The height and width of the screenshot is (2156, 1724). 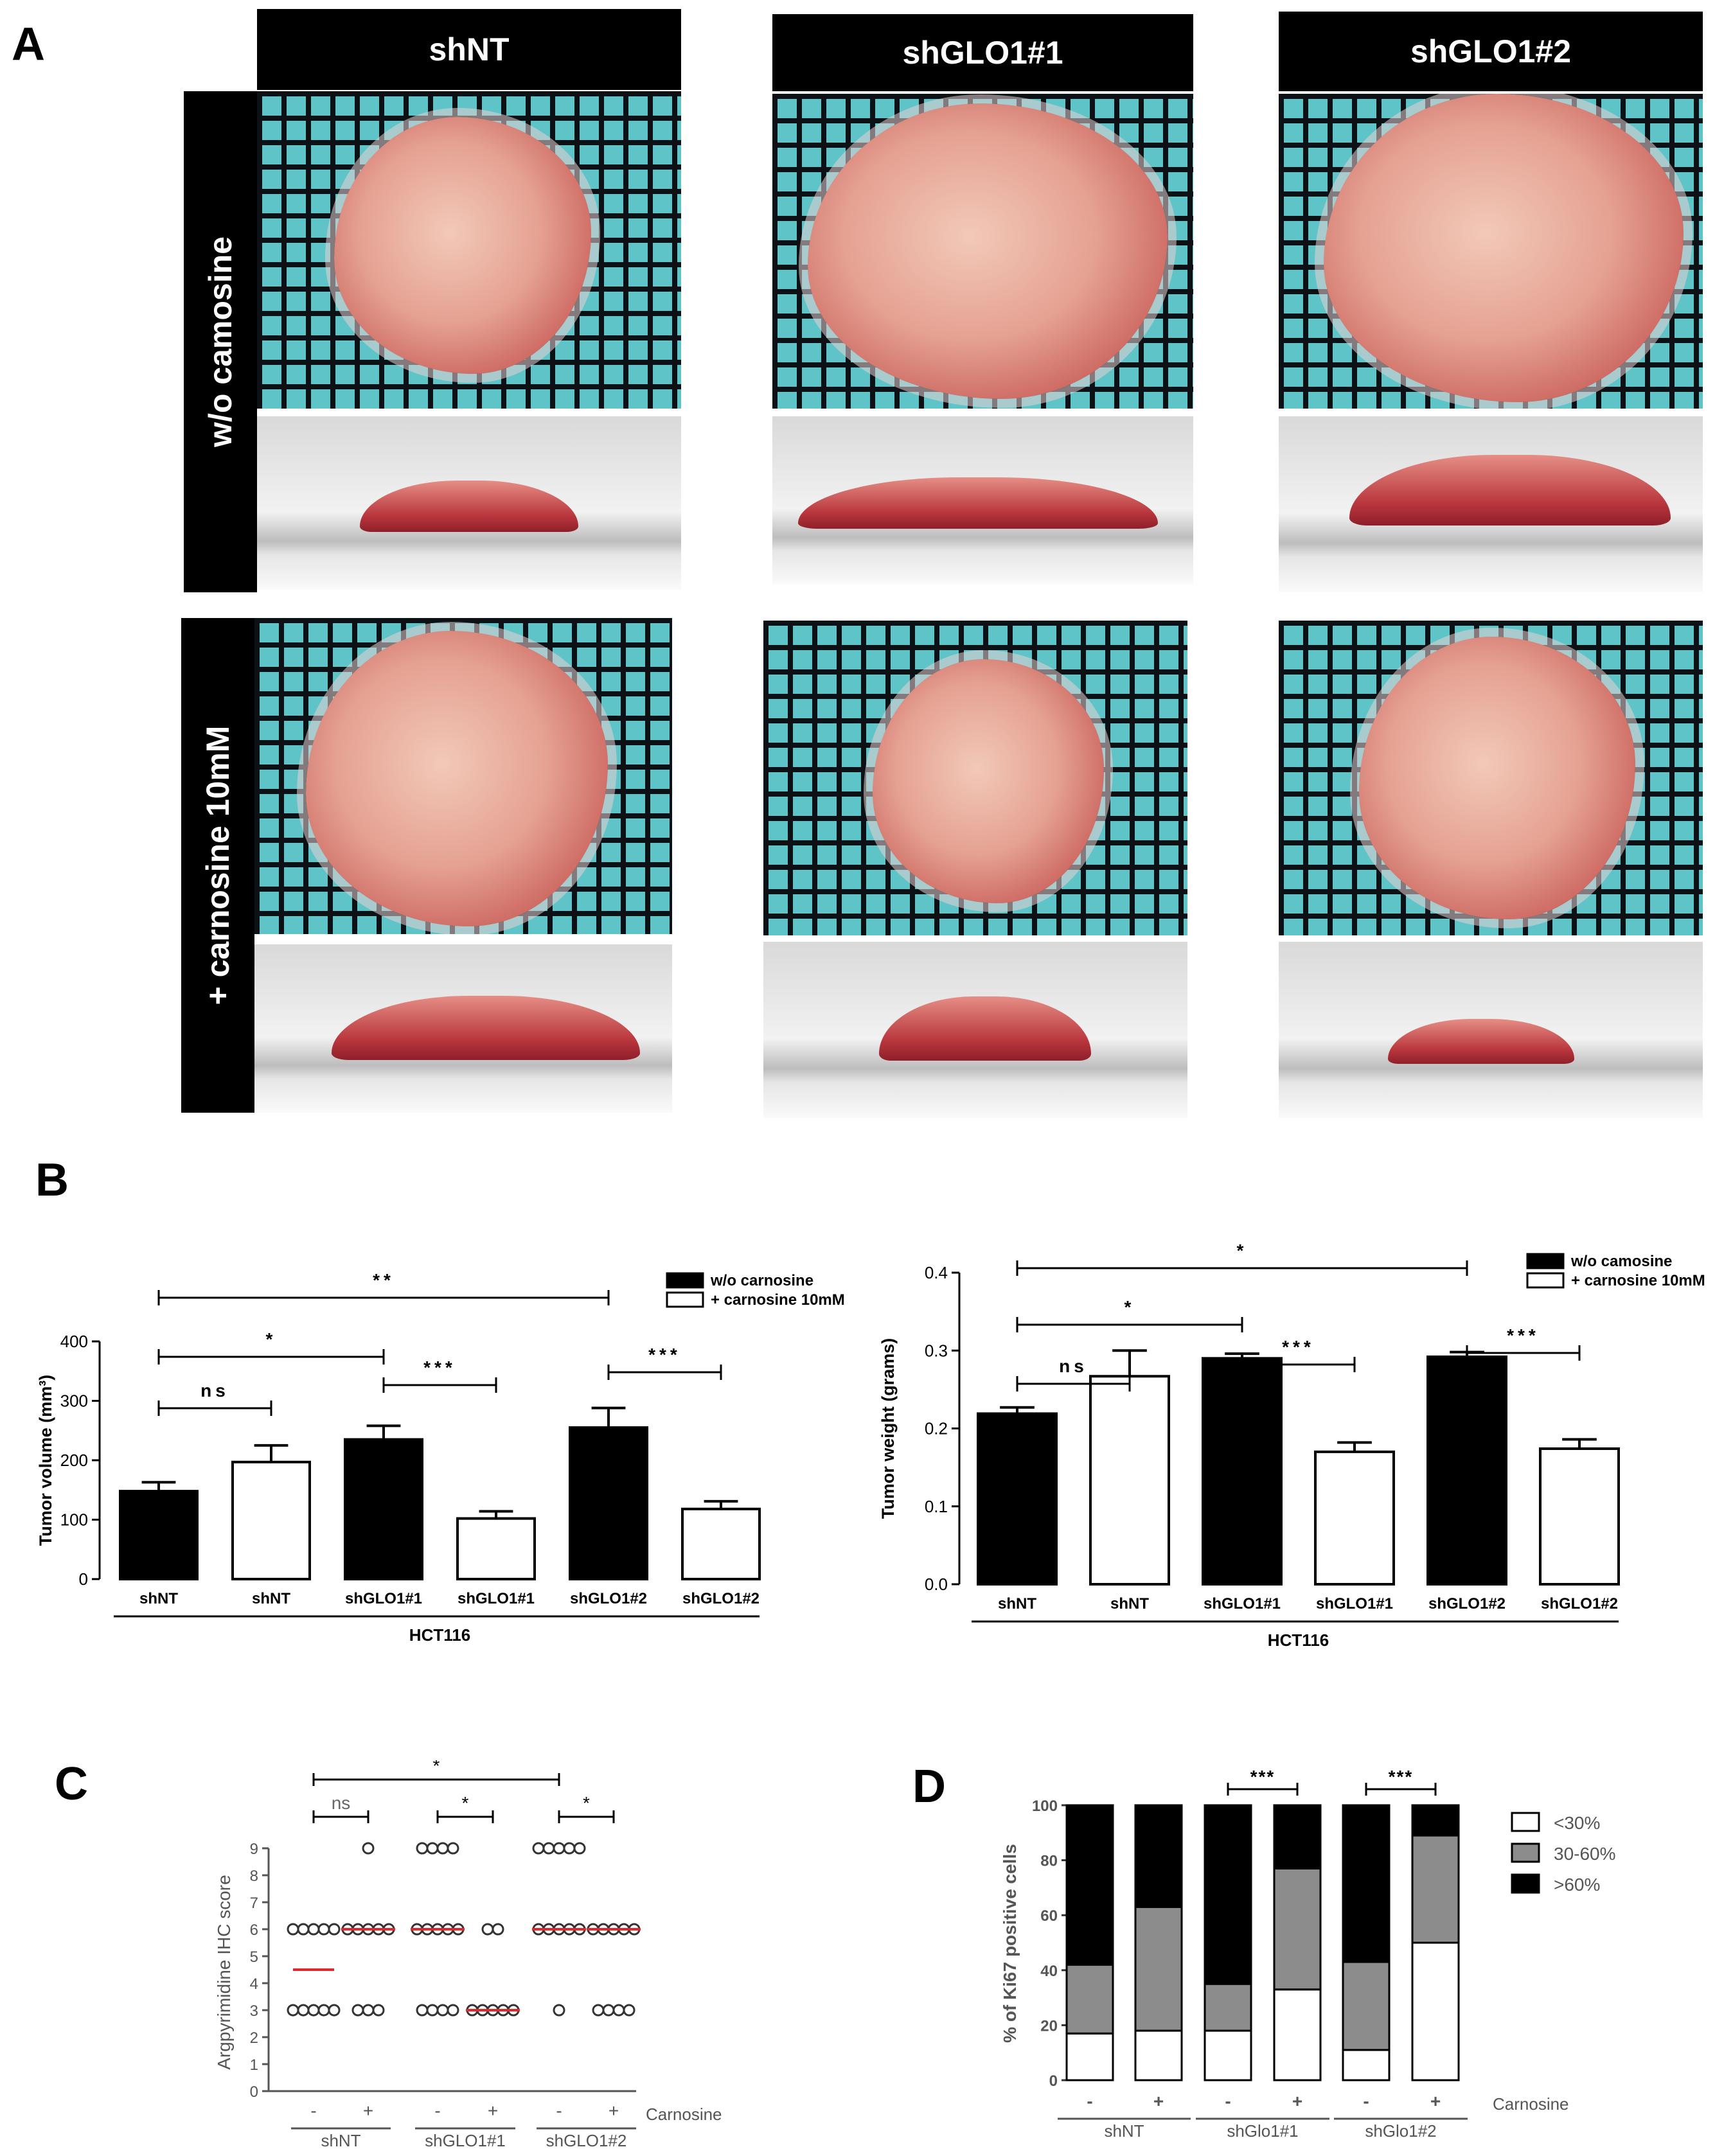 I want to click on y-tick-label: 300, so click(x=74, y=1401).